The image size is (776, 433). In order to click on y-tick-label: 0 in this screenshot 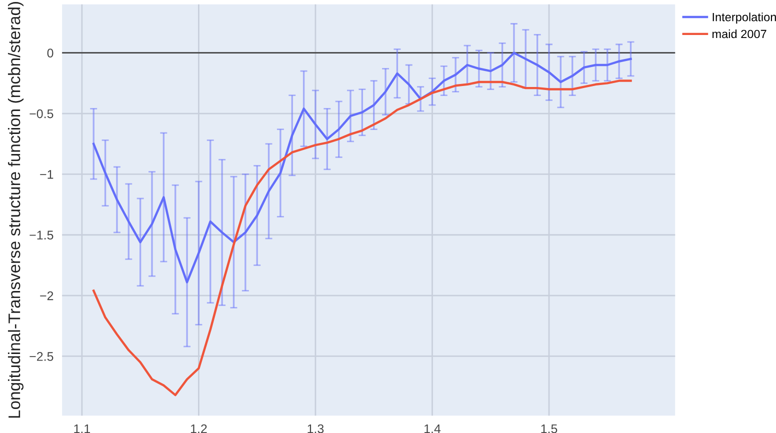, I will do `click(50, 53)`.